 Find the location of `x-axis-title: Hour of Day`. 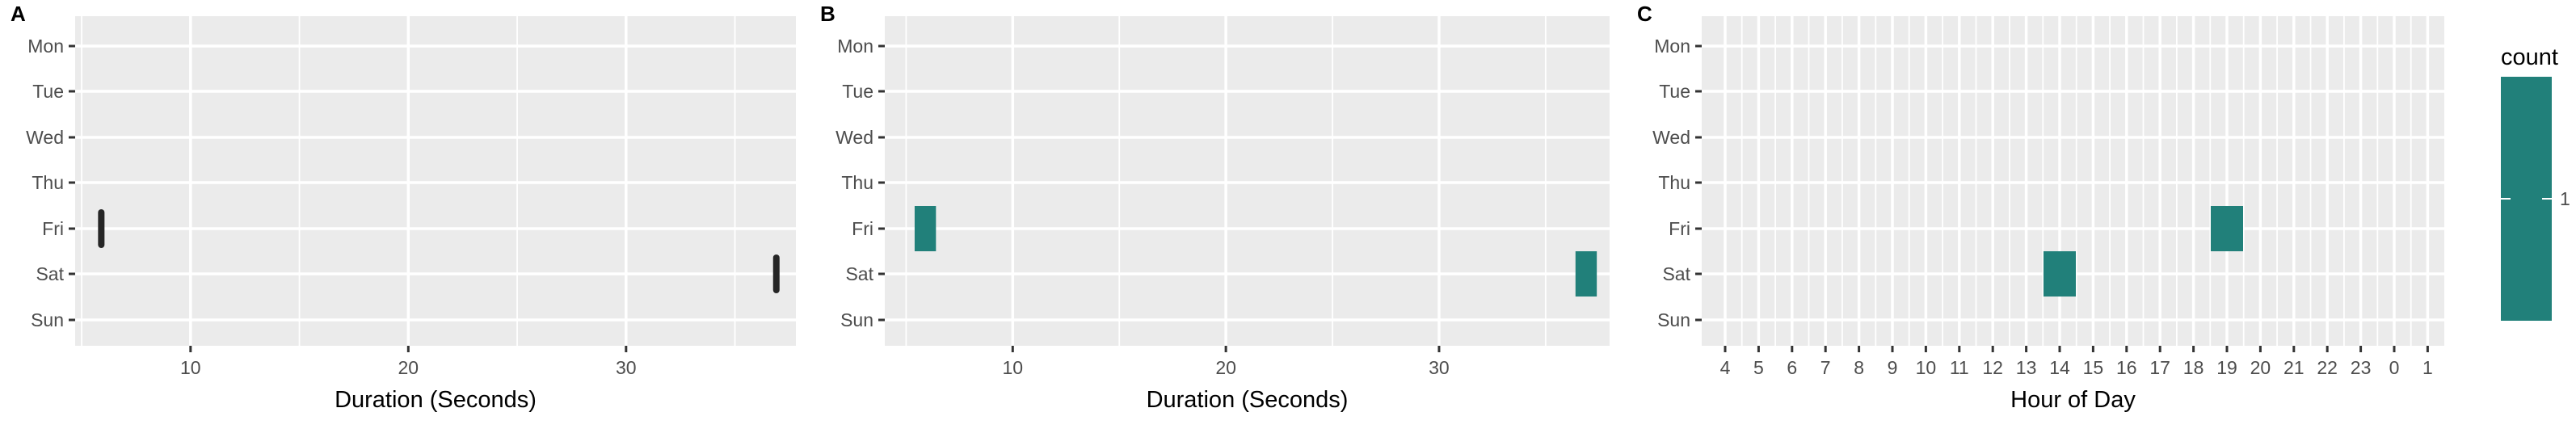

x-axis-title: Hour of Day is located at coordinates (2073, 400).